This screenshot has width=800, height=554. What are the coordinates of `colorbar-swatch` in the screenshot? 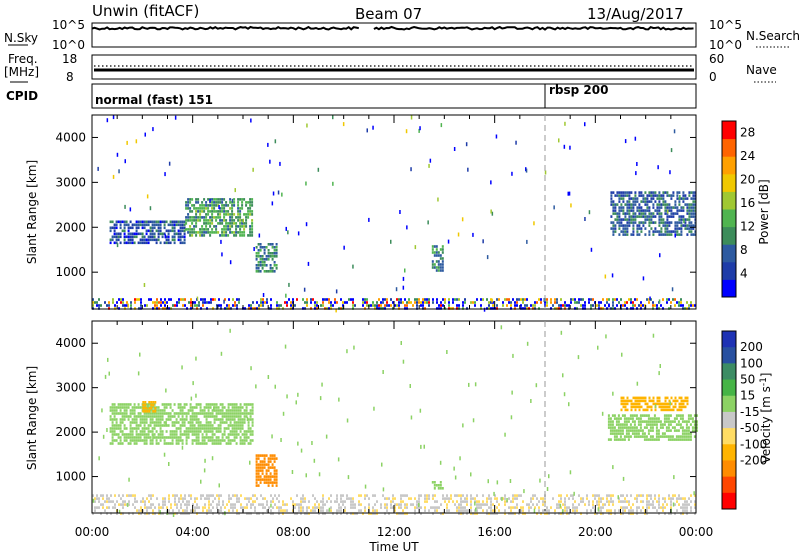 It's located at (729, 355).